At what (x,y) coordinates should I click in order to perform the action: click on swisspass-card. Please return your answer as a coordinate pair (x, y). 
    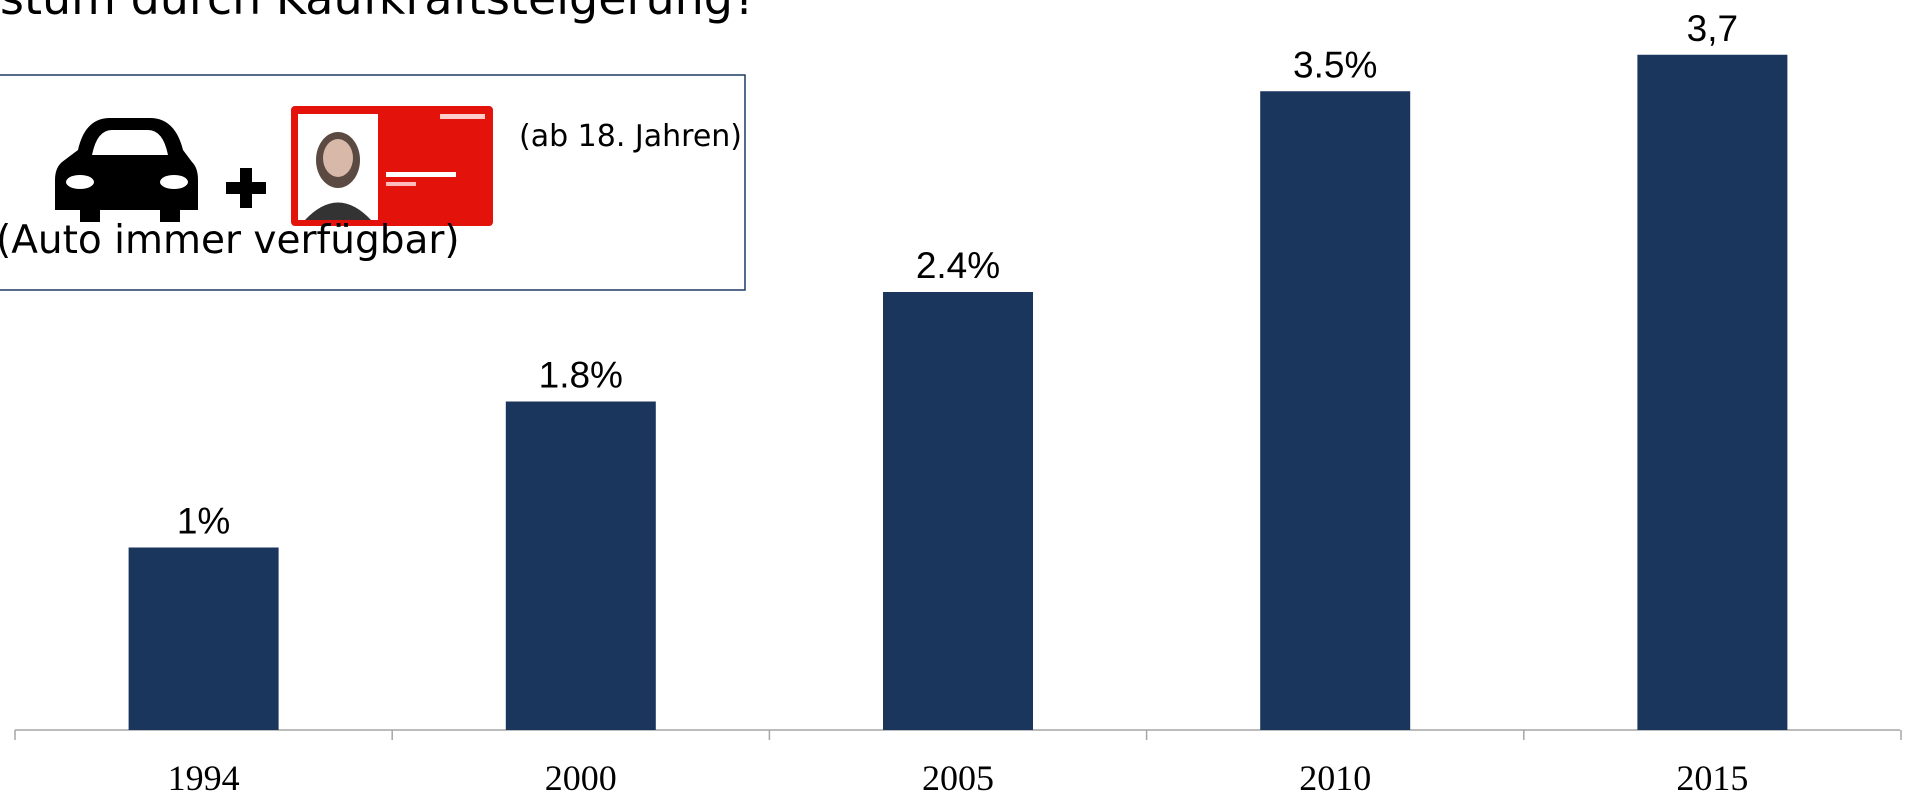
    Looking at the image, I should click on (392, 166).